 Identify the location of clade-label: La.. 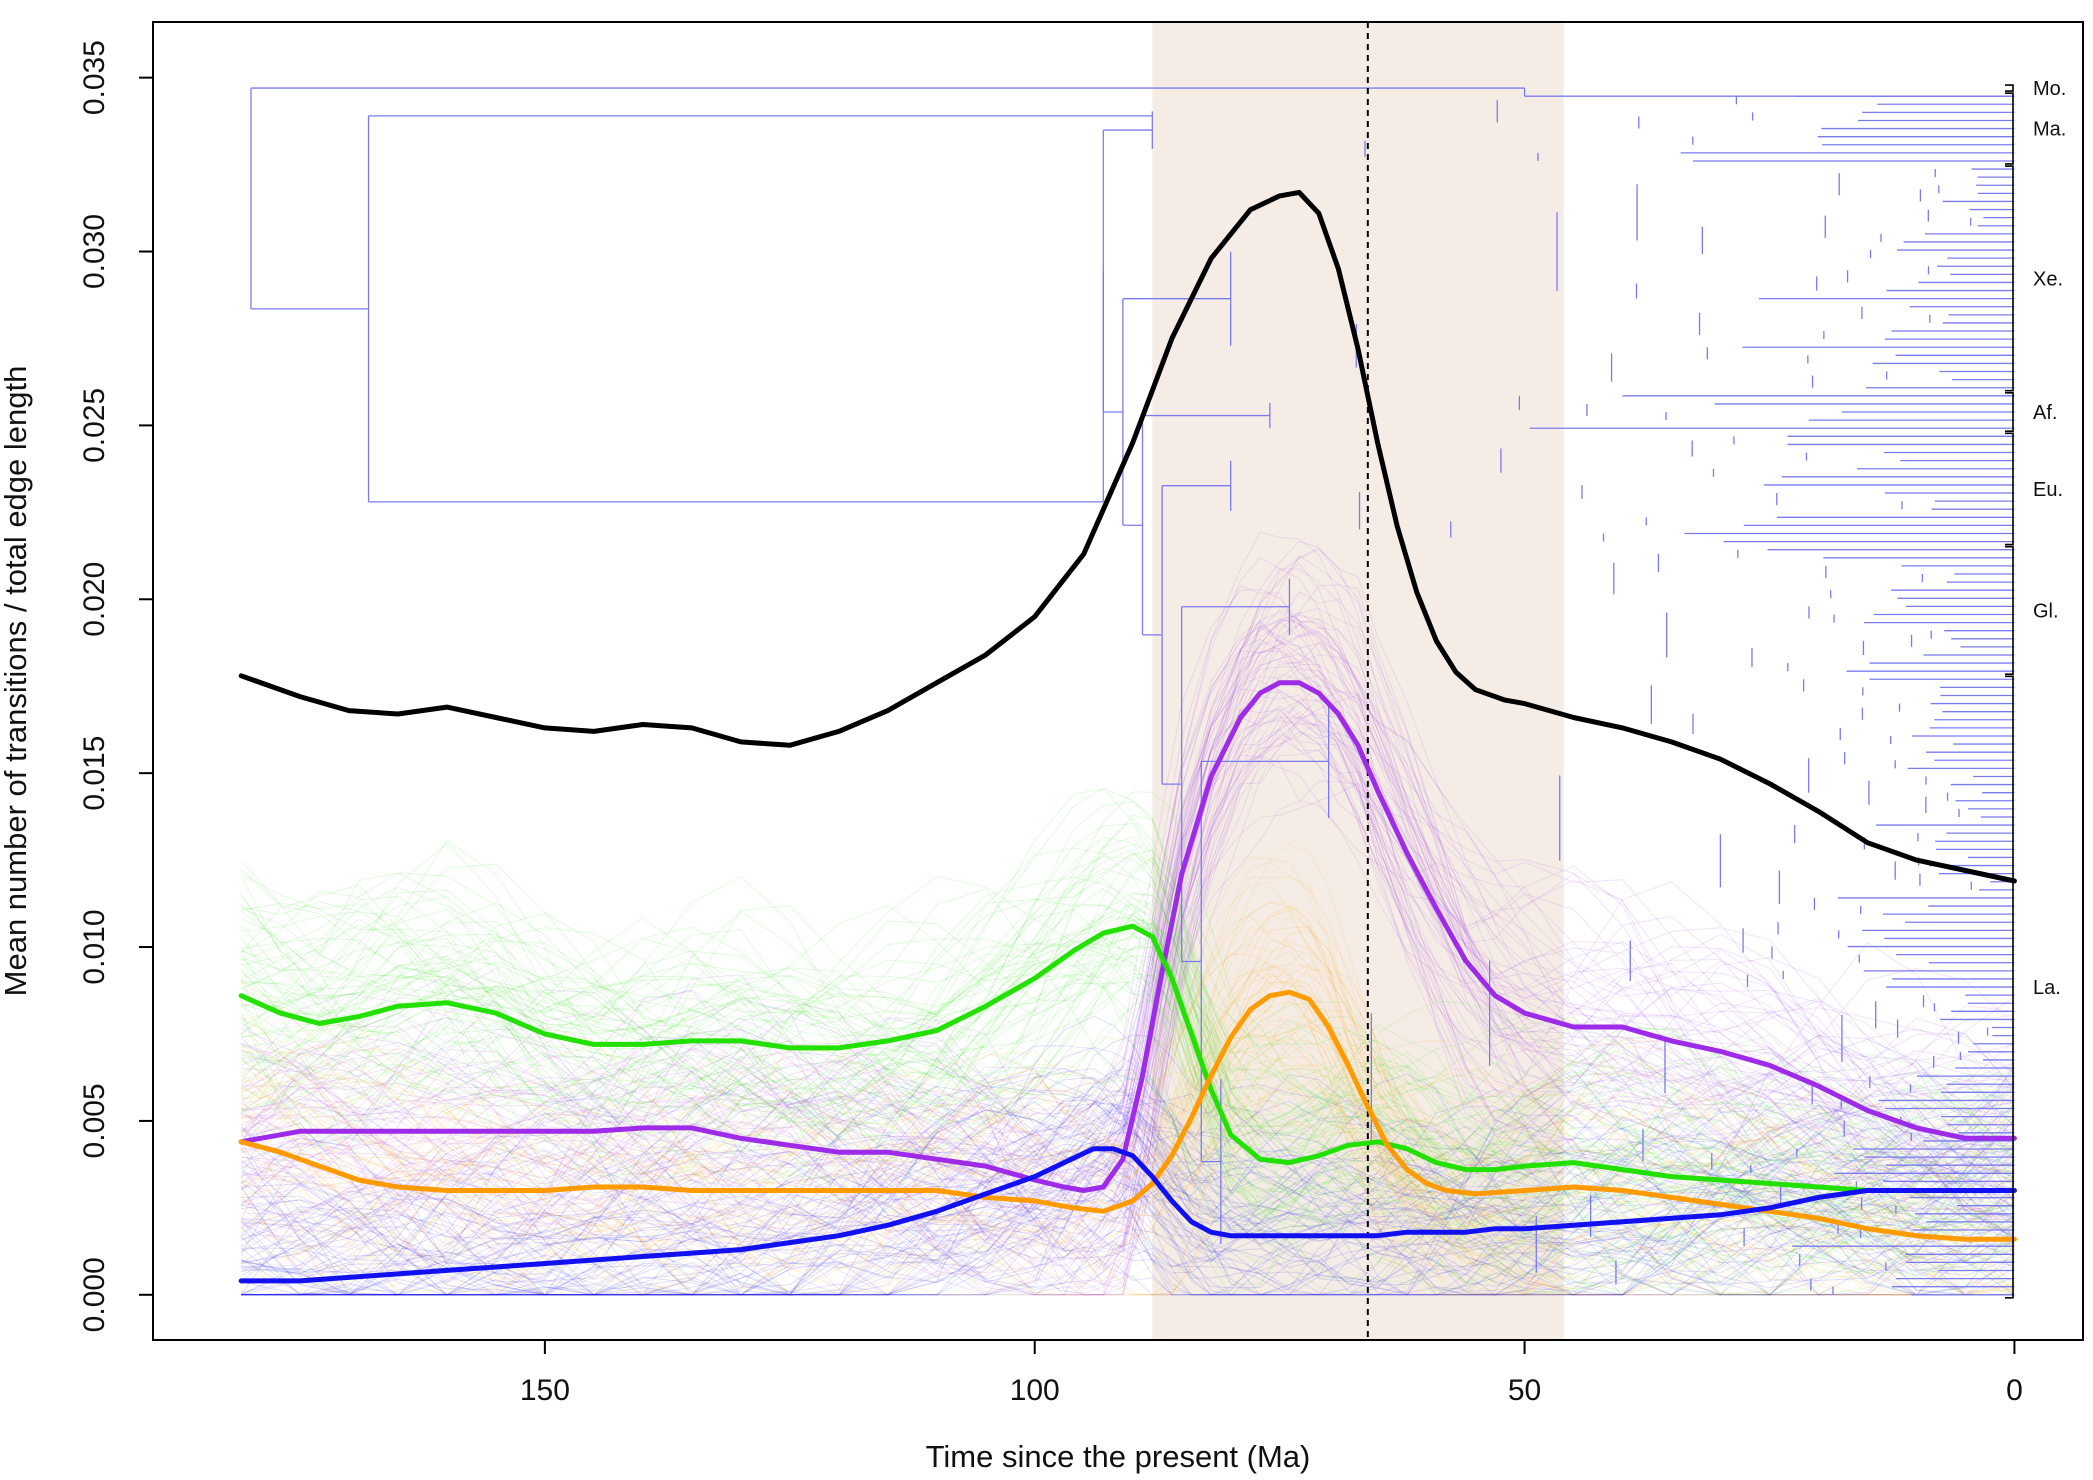
(2047, 988).